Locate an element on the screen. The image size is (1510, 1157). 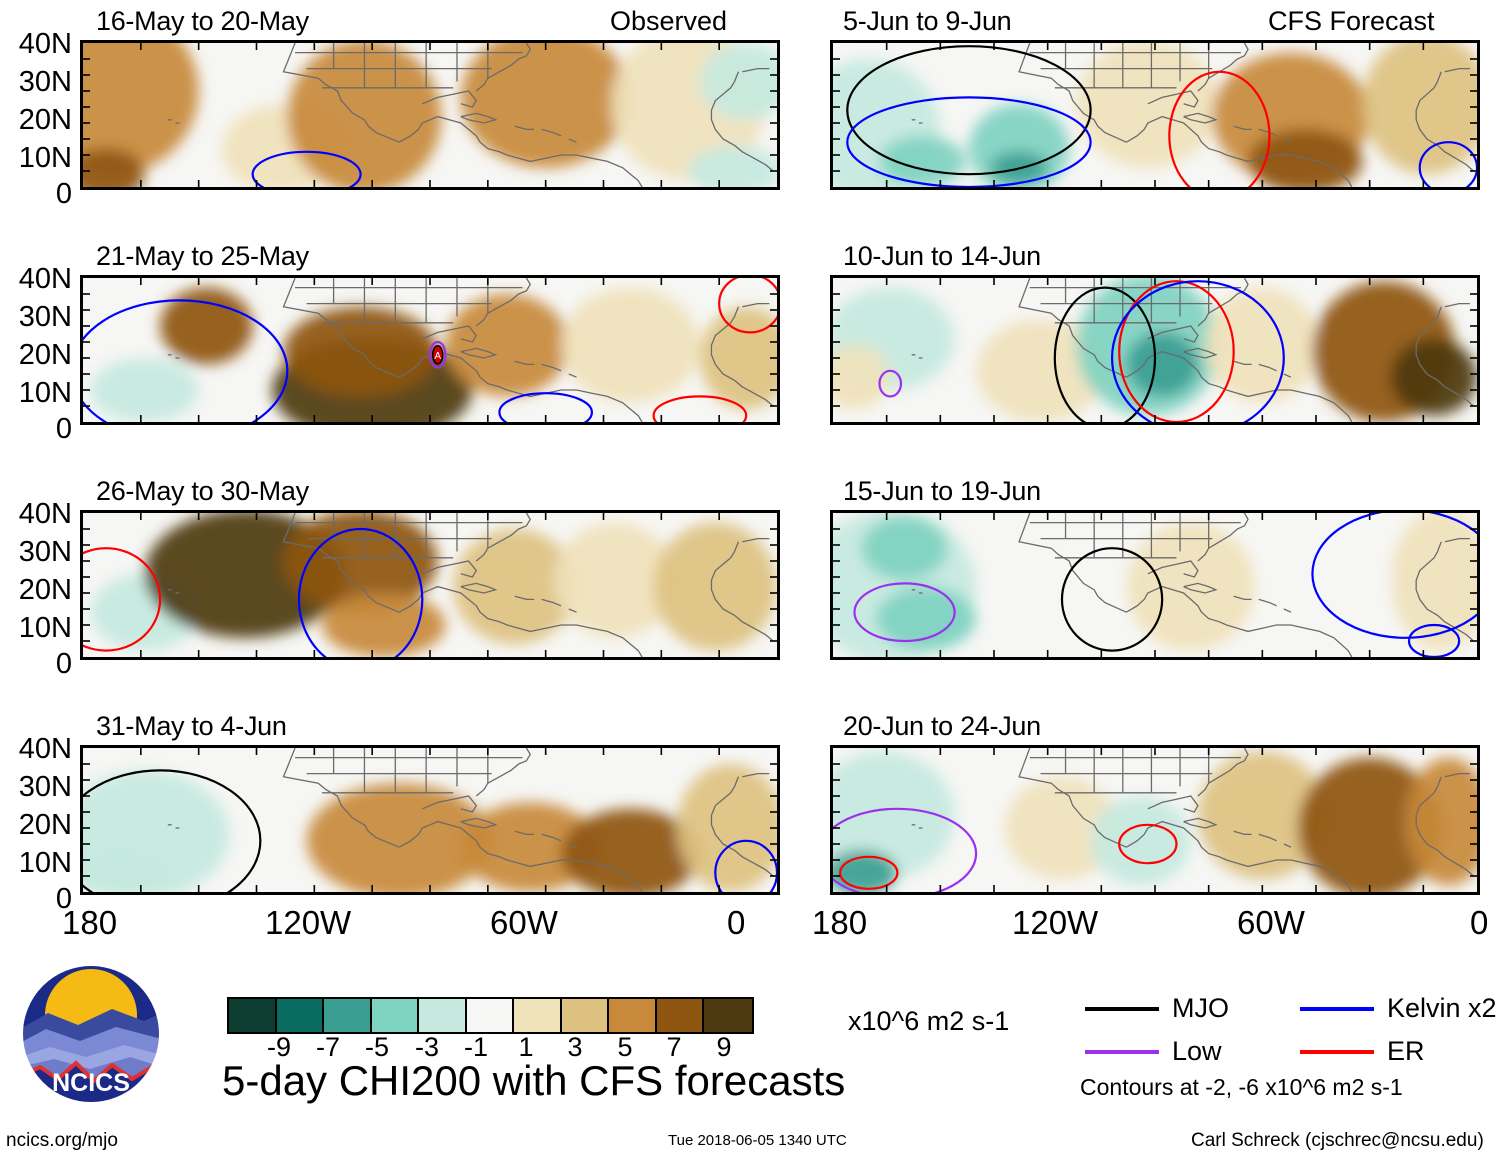
legend-label-er: ER is located at coordinates (1406, 1051).